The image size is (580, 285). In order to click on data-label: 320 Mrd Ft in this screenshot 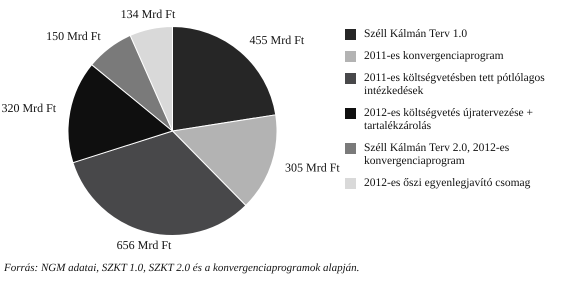, I will do `click(29, 107)`.